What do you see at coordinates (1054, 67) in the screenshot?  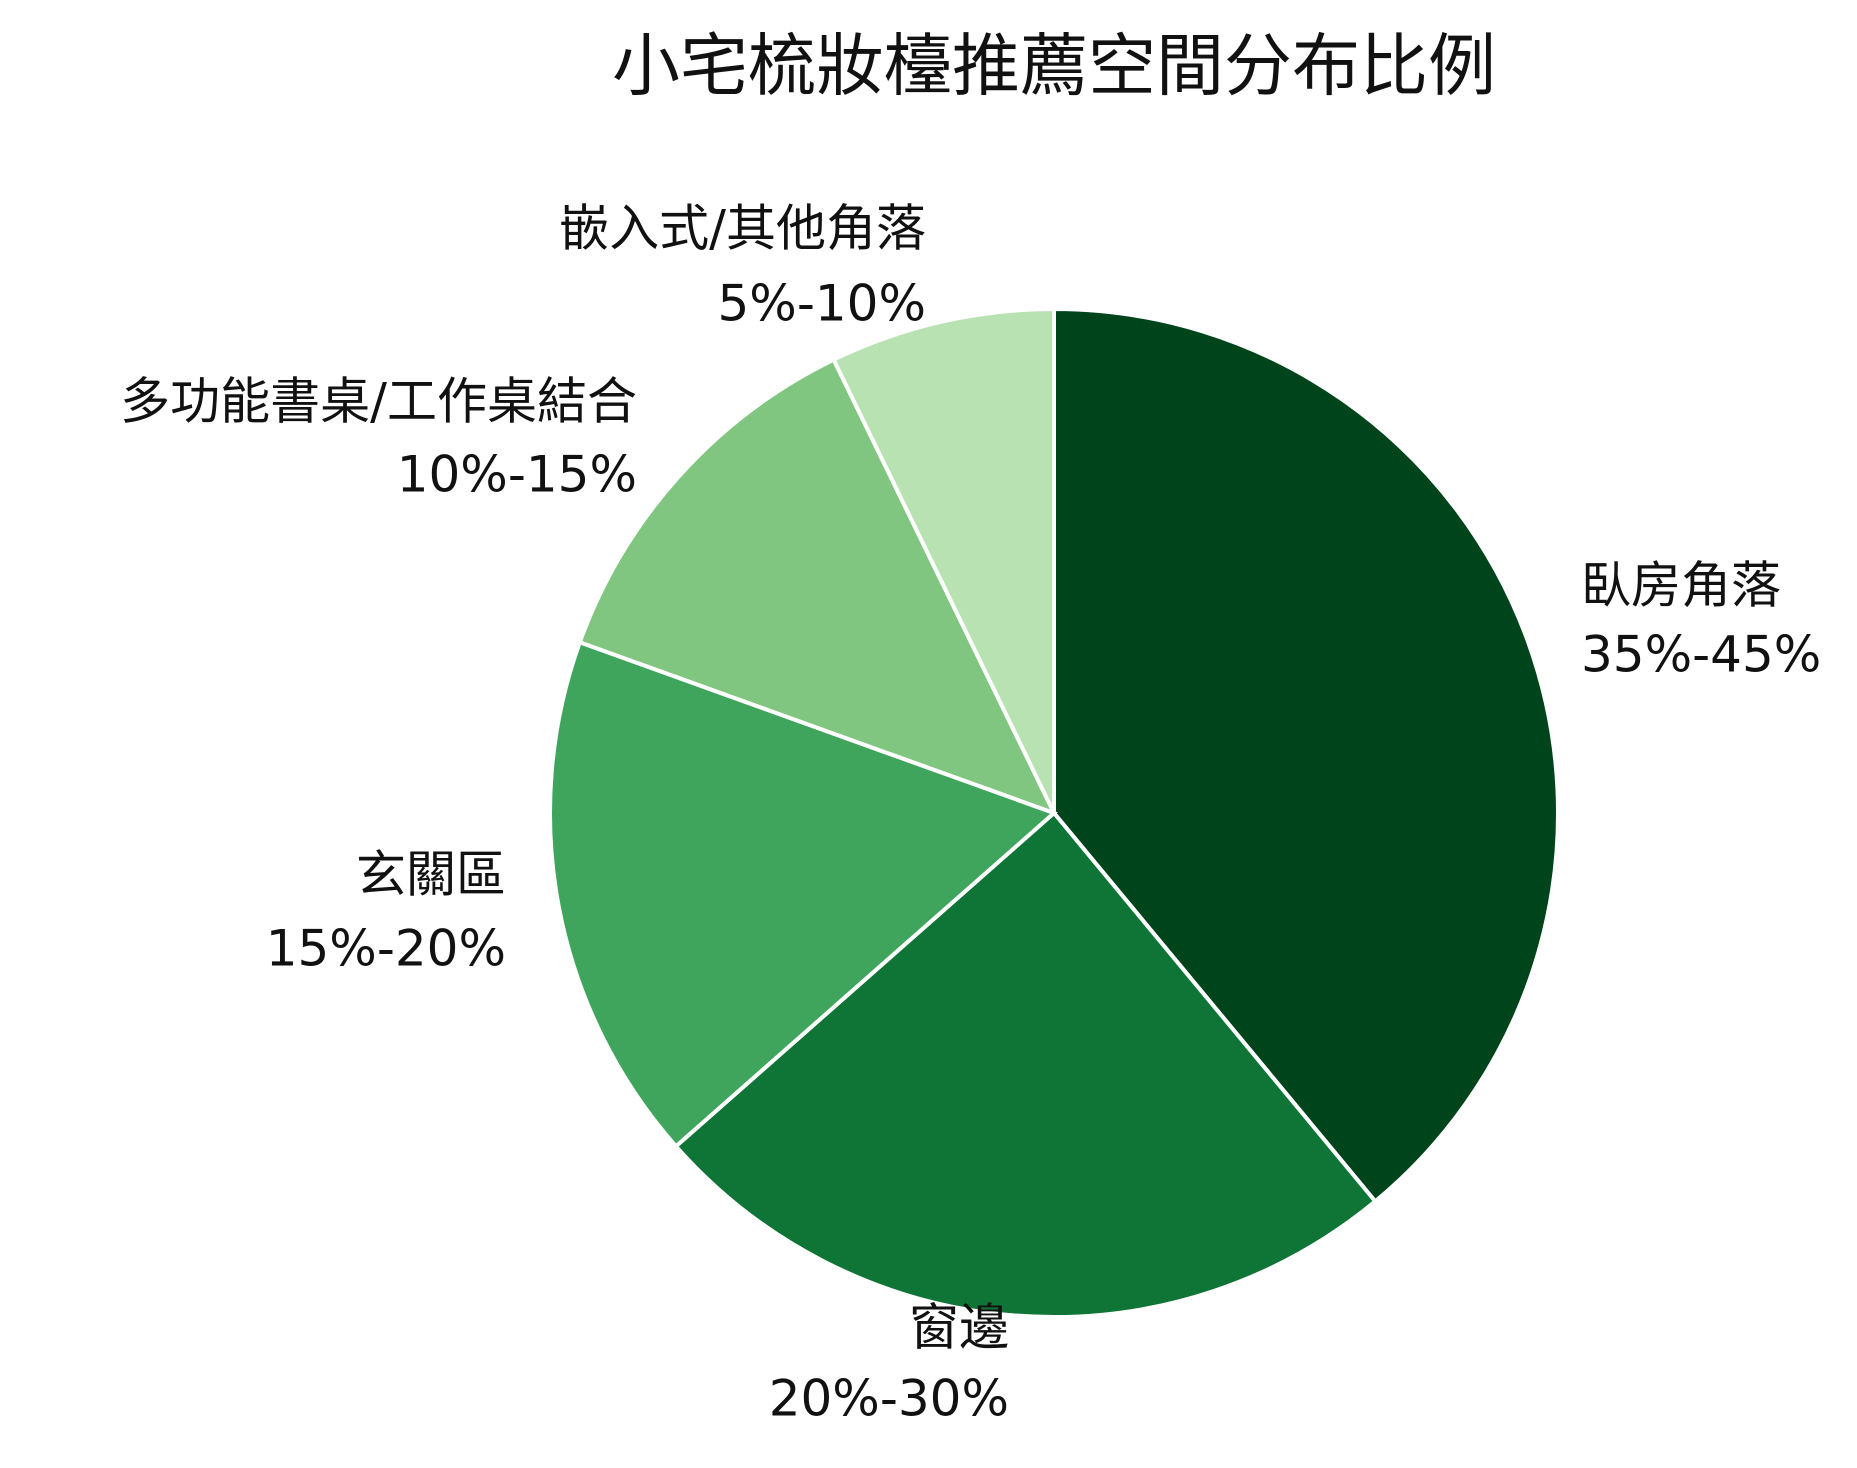 I see `chart-title: 小宅梳妝檯推薦空間分布比例` at bounding box center [1054, 67].